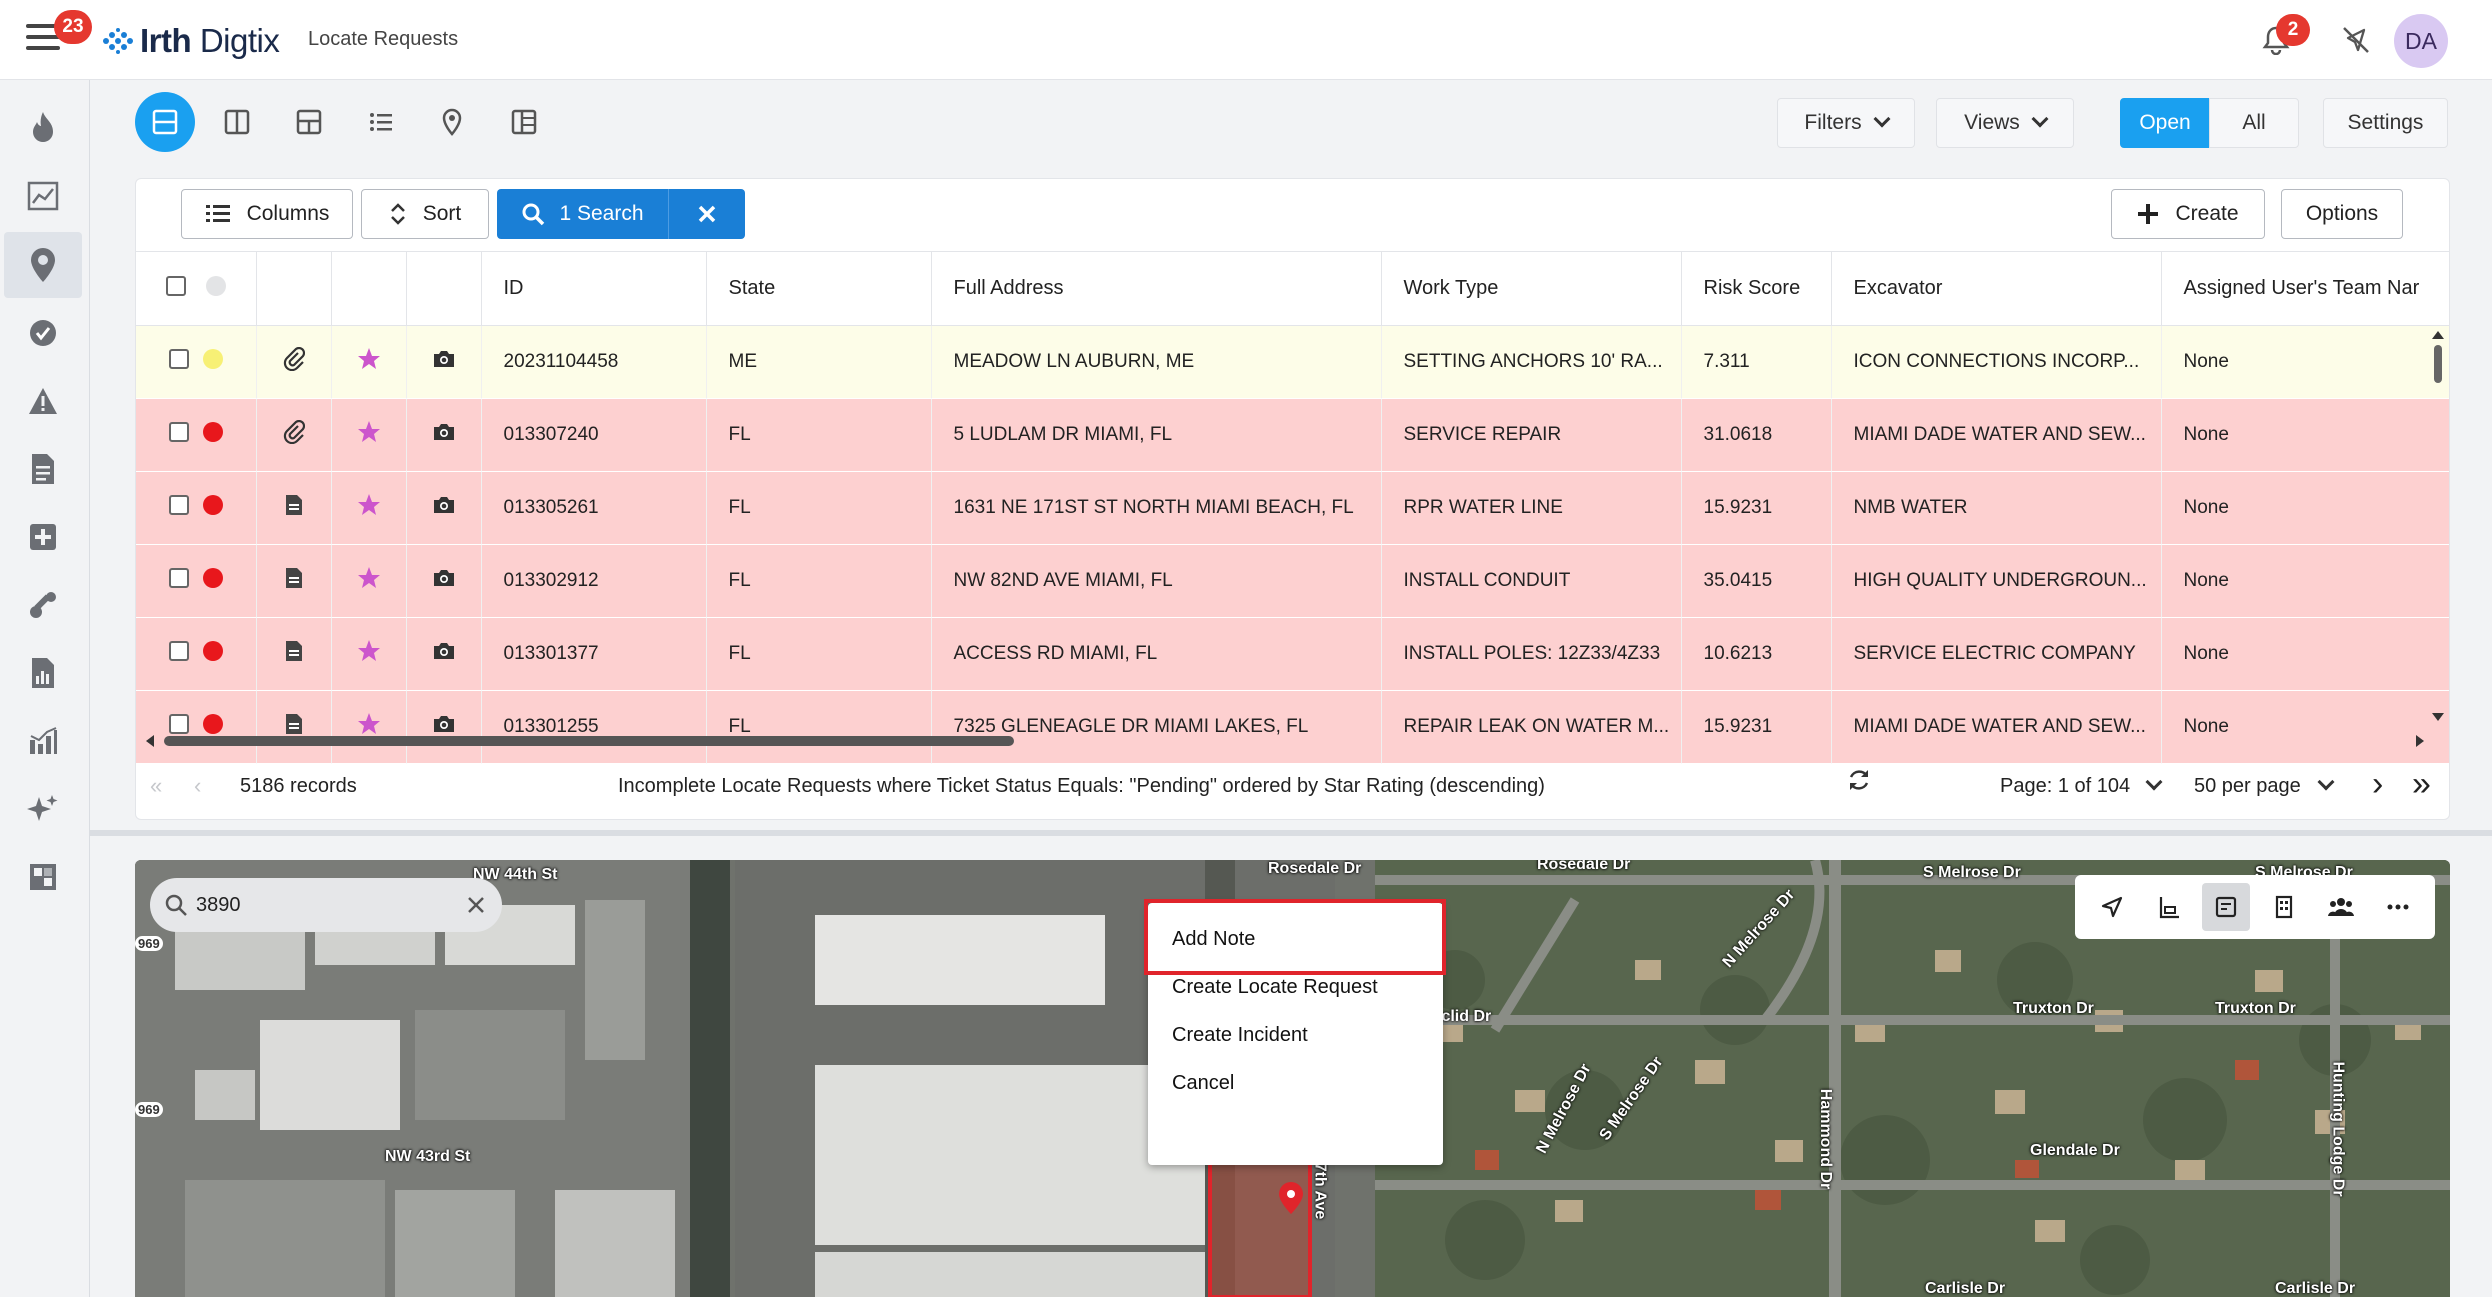 This screenshot has height=1297, width=2492. I want to click on horizontal-scrollbar, so click(1289, 741).